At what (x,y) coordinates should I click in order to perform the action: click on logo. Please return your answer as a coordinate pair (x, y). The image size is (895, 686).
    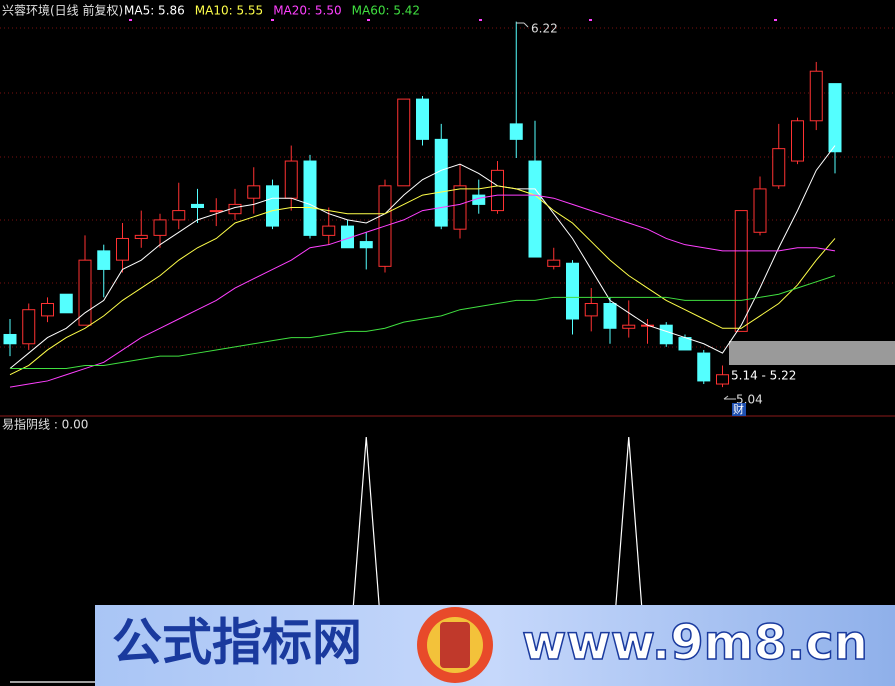
    Looking at the image, I should click on (455, 645).